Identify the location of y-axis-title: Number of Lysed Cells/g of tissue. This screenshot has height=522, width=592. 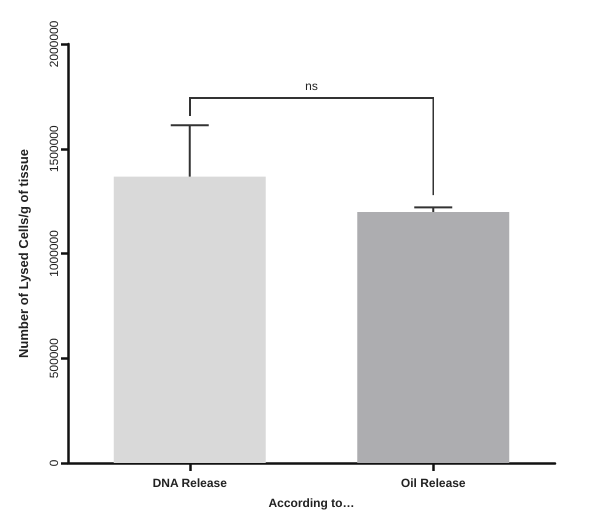
(23, 253).